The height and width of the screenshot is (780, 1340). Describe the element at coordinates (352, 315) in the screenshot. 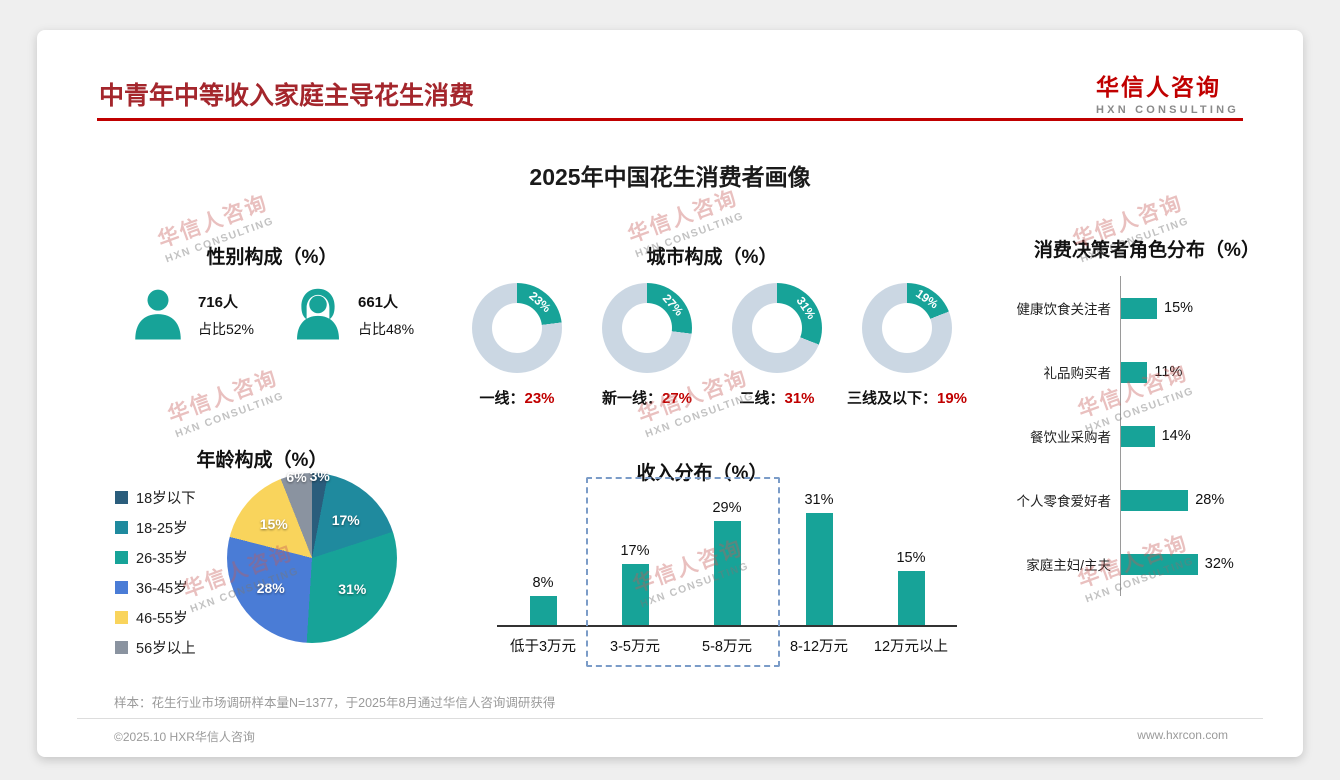

I see `gender-female: 661人 占比48%` at that location.